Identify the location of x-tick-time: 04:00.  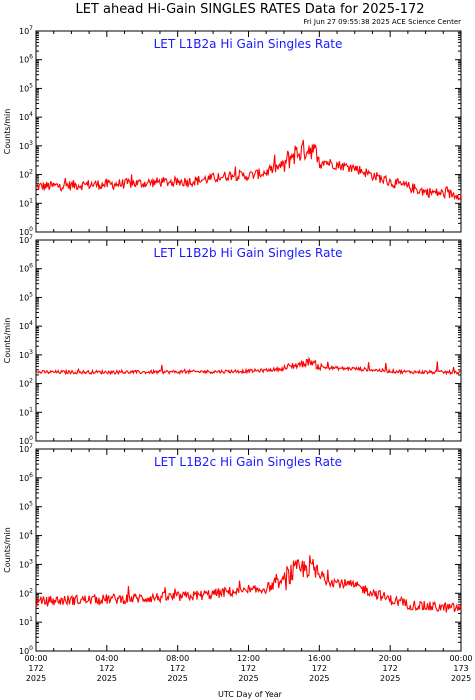
(106, 658).